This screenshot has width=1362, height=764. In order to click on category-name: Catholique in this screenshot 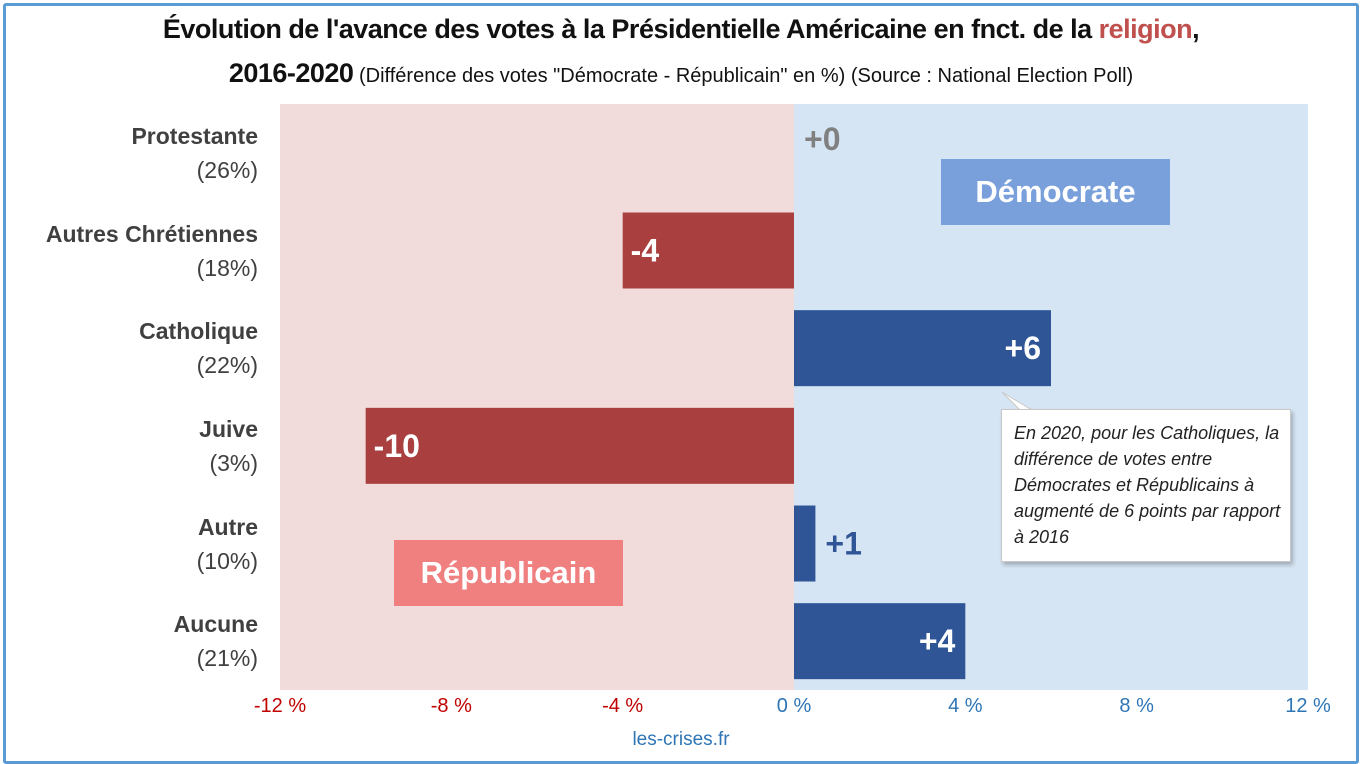, I will do `click(198, 331)`.